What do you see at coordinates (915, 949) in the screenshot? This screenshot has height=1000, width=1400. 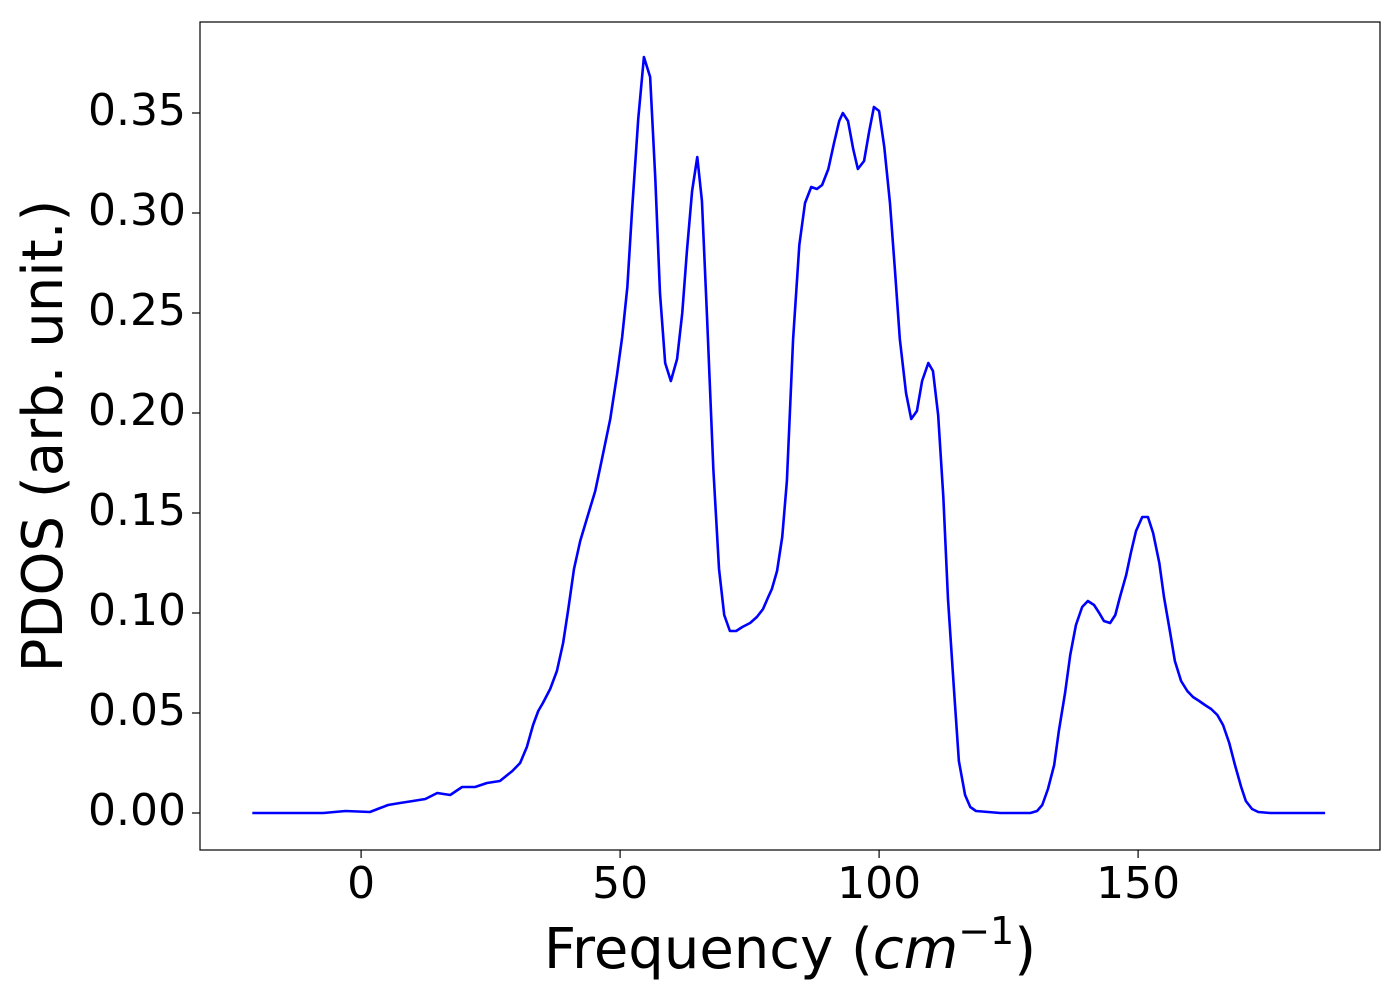 I see `x-label-part: cm` at bounding box center [915, 949].